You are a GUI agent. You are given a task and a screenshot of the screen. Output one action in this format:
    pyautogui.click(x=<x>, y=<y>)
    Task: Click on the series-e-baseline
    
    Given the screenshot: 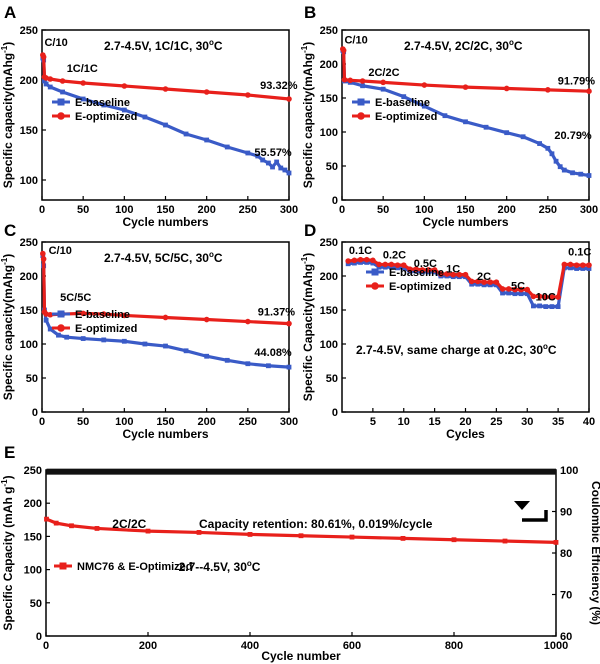 What is the action you would take?
    pyautogui.click(x=166, y=115)
    